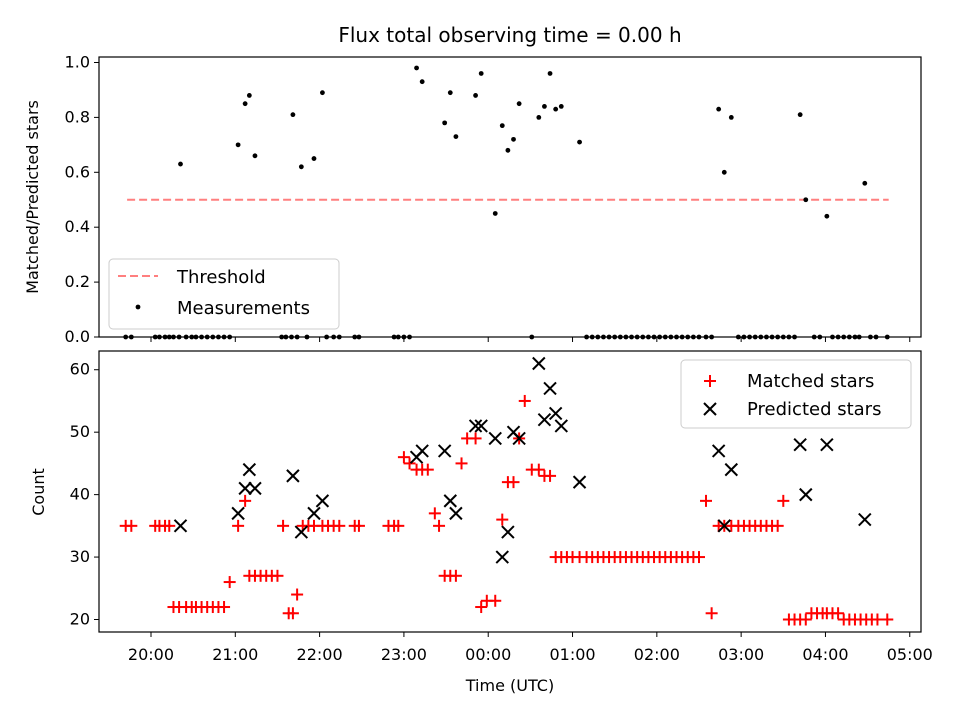 Image resolution: width=960 pixels, height=720 pixels. I want to click on bottom-y-axis-label: Count, so click(38, 492).